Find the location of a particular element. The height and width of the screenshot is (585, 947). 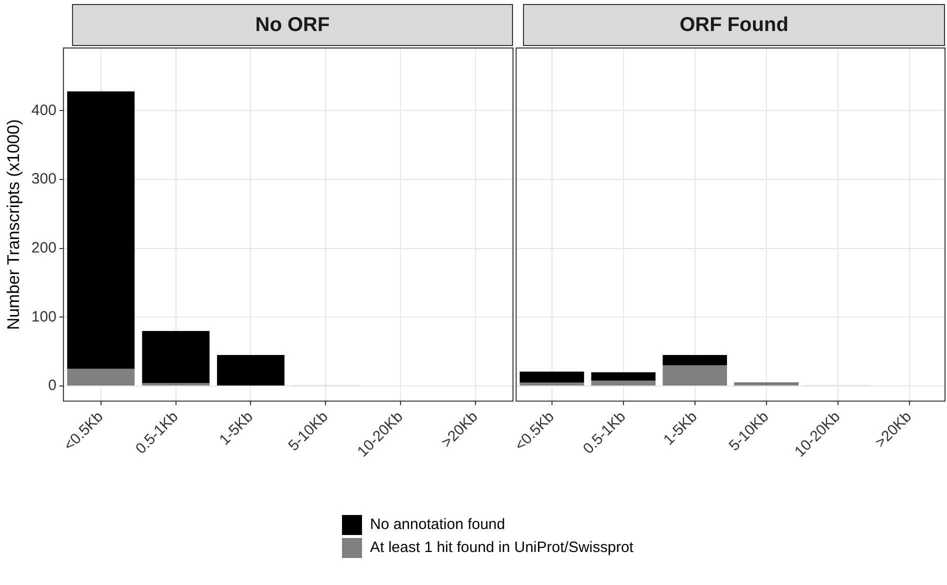

y-tick-label: 100 is located at coordinates (43, 317).